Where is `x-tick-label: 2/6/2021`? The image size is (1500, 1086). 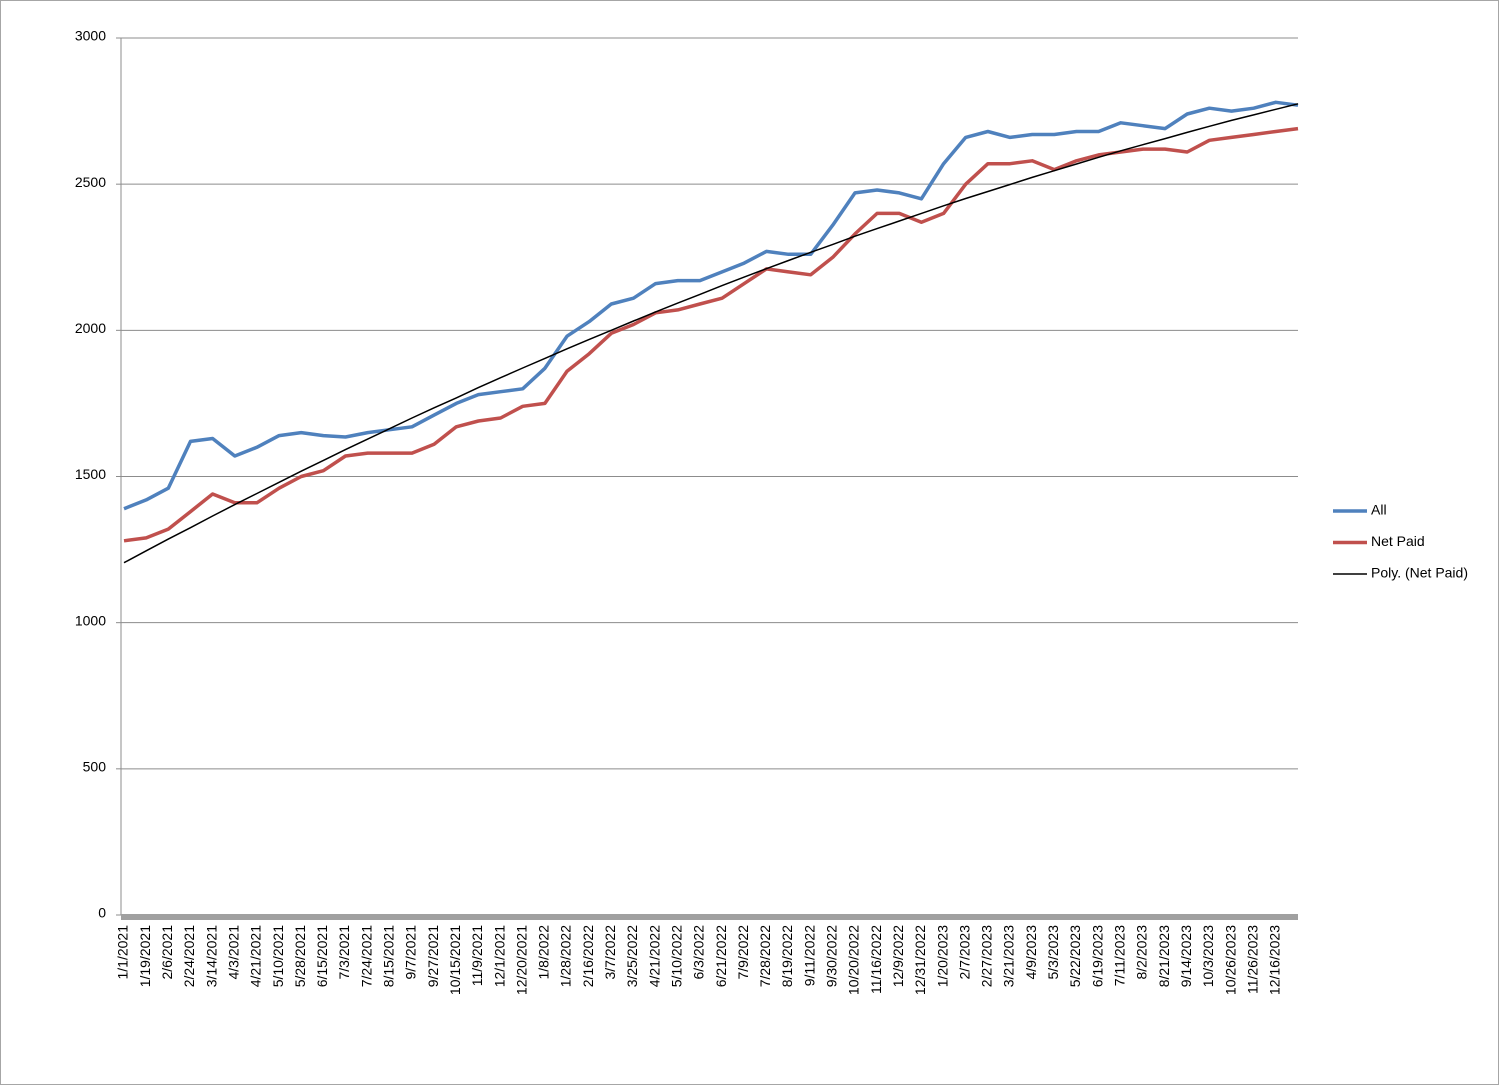 x-tick-label: 2/6/2021 is located at coordinates (167, 952).